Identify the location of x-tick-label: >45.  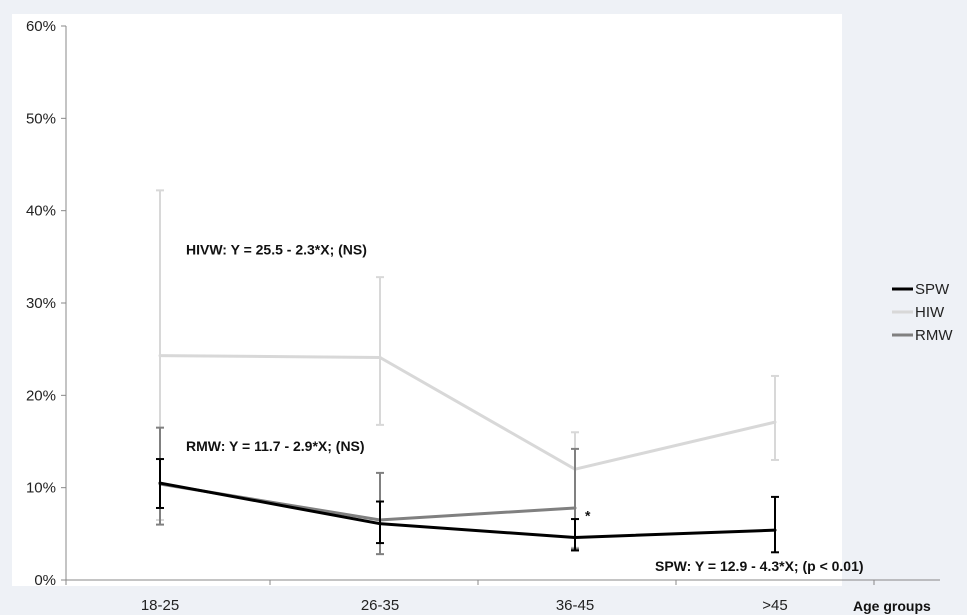
(774, 605).